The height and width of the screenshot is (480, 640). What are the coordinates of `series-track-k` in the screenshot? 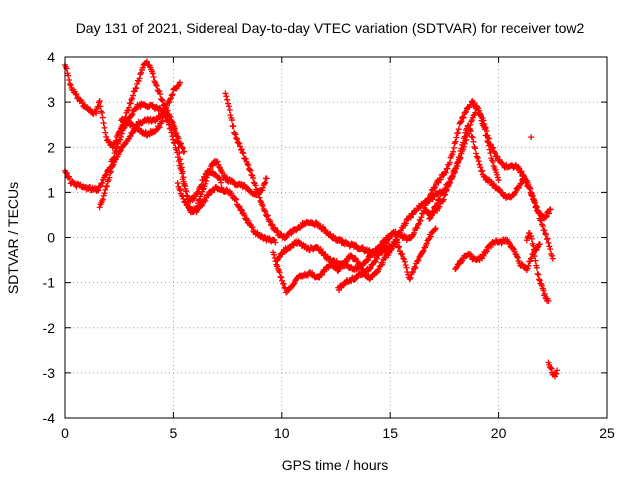 It's located at (488, 182).